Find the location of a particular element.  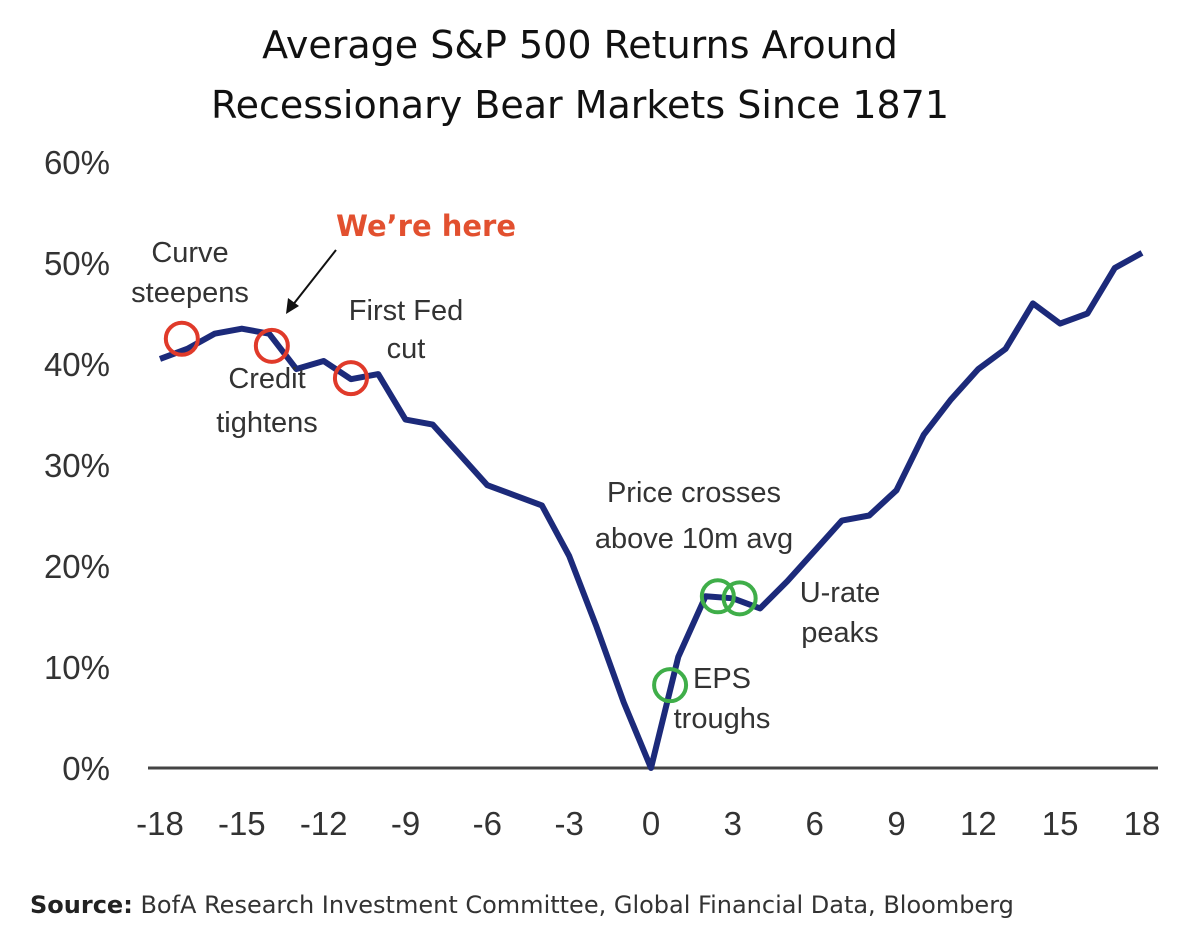

x-tick-label: 9 is located at coordinates (896, 823).